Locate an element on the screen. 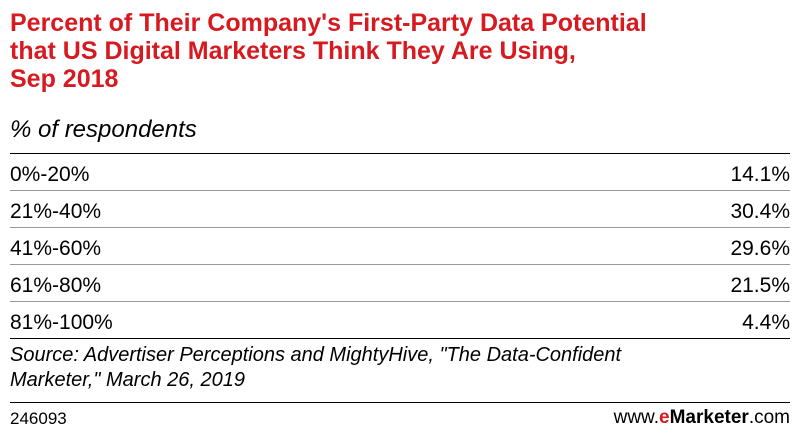 The width and height of the screenshot is (800, 439). row-value: 4.4% is located at coordinates (766, 322).